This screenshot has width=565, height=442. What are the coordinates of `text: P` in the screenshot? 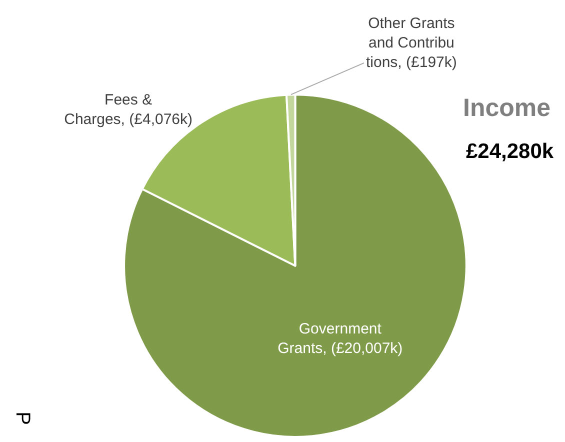 It's located at (23, 418).